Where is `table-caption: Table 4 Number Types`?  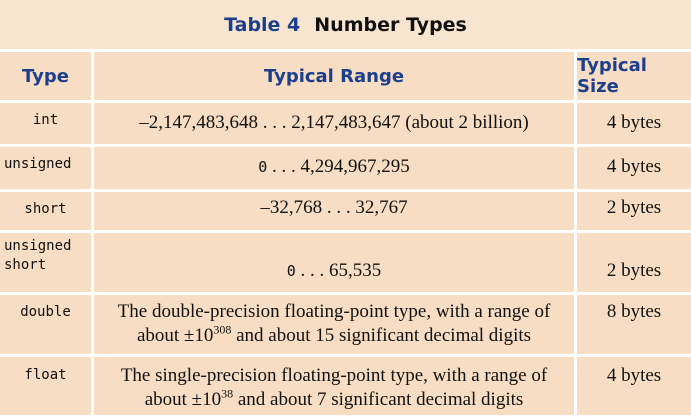 table-caption: Table 4 Number Types is located at coordinates (345, 26).